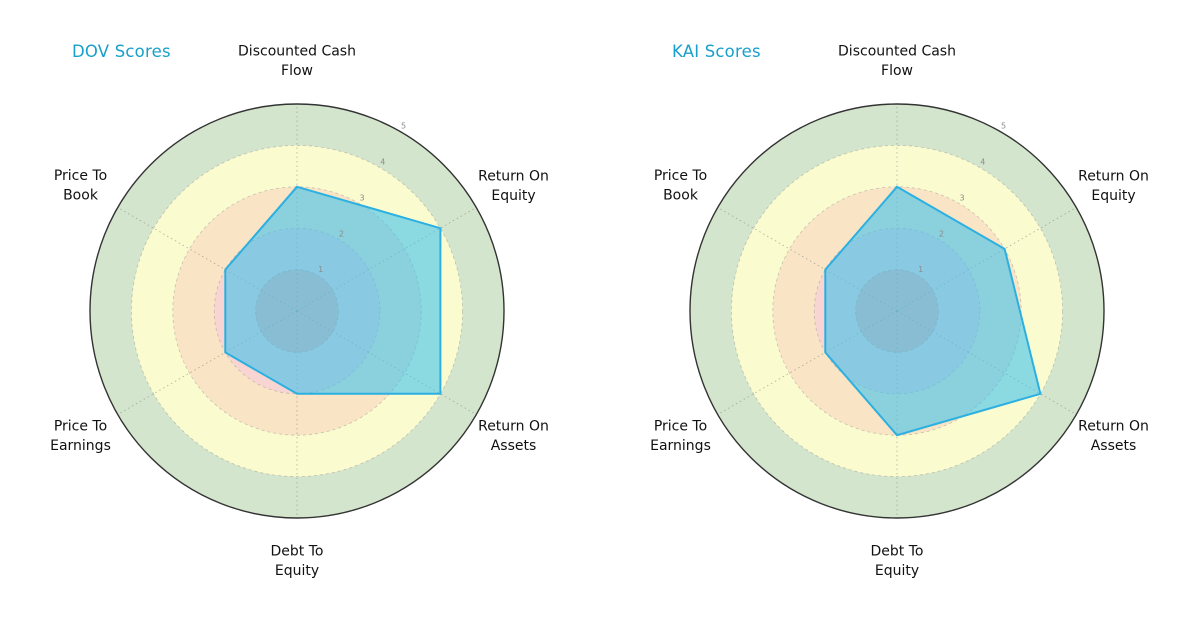  Describe the element at coordinates (716, 51) in the screenshot. I see `chart-title-kai: KAI Scores` at that location.